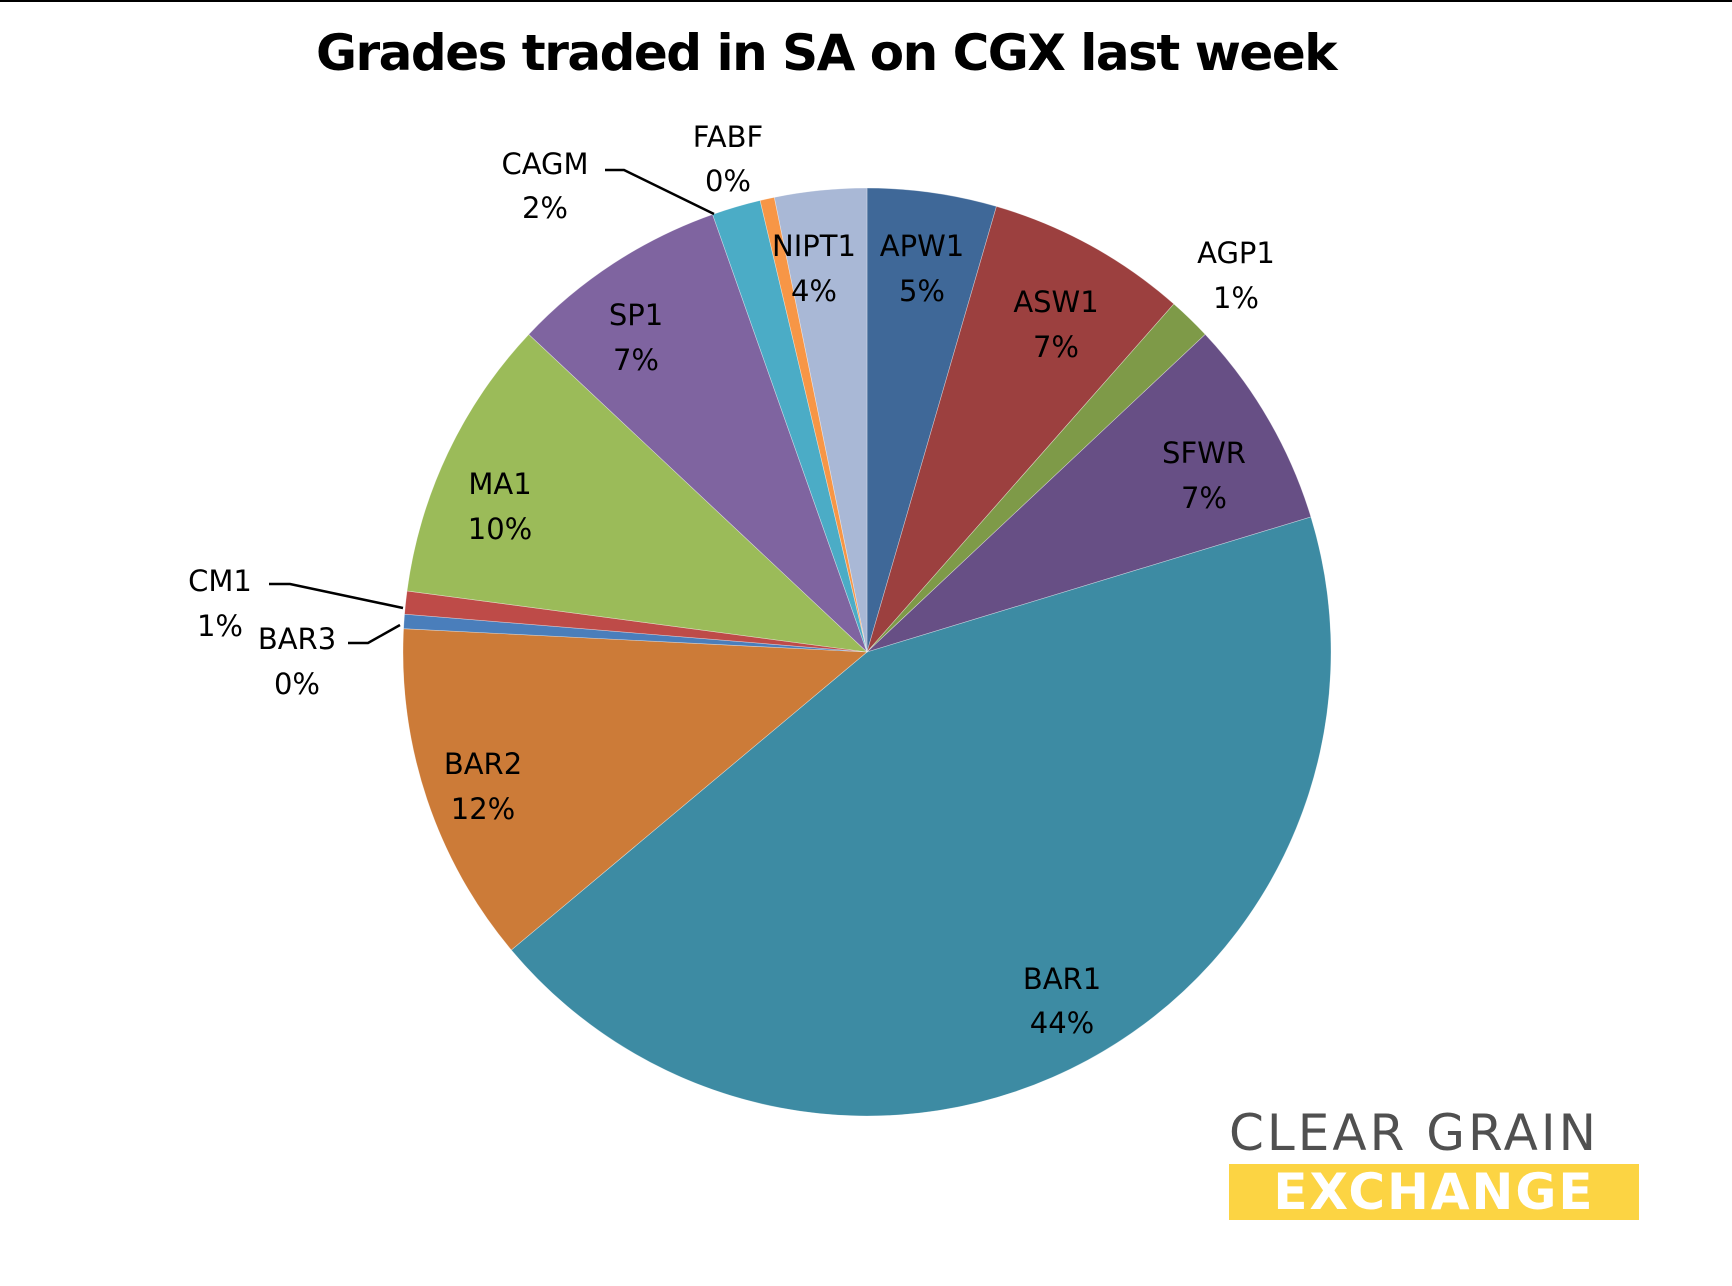 The width and height of the screenshot is (1732, 1286). Describe the element at coordinates (544, 164) in the screenshot. I see `slice-name-cagm: CAGM` at that location.